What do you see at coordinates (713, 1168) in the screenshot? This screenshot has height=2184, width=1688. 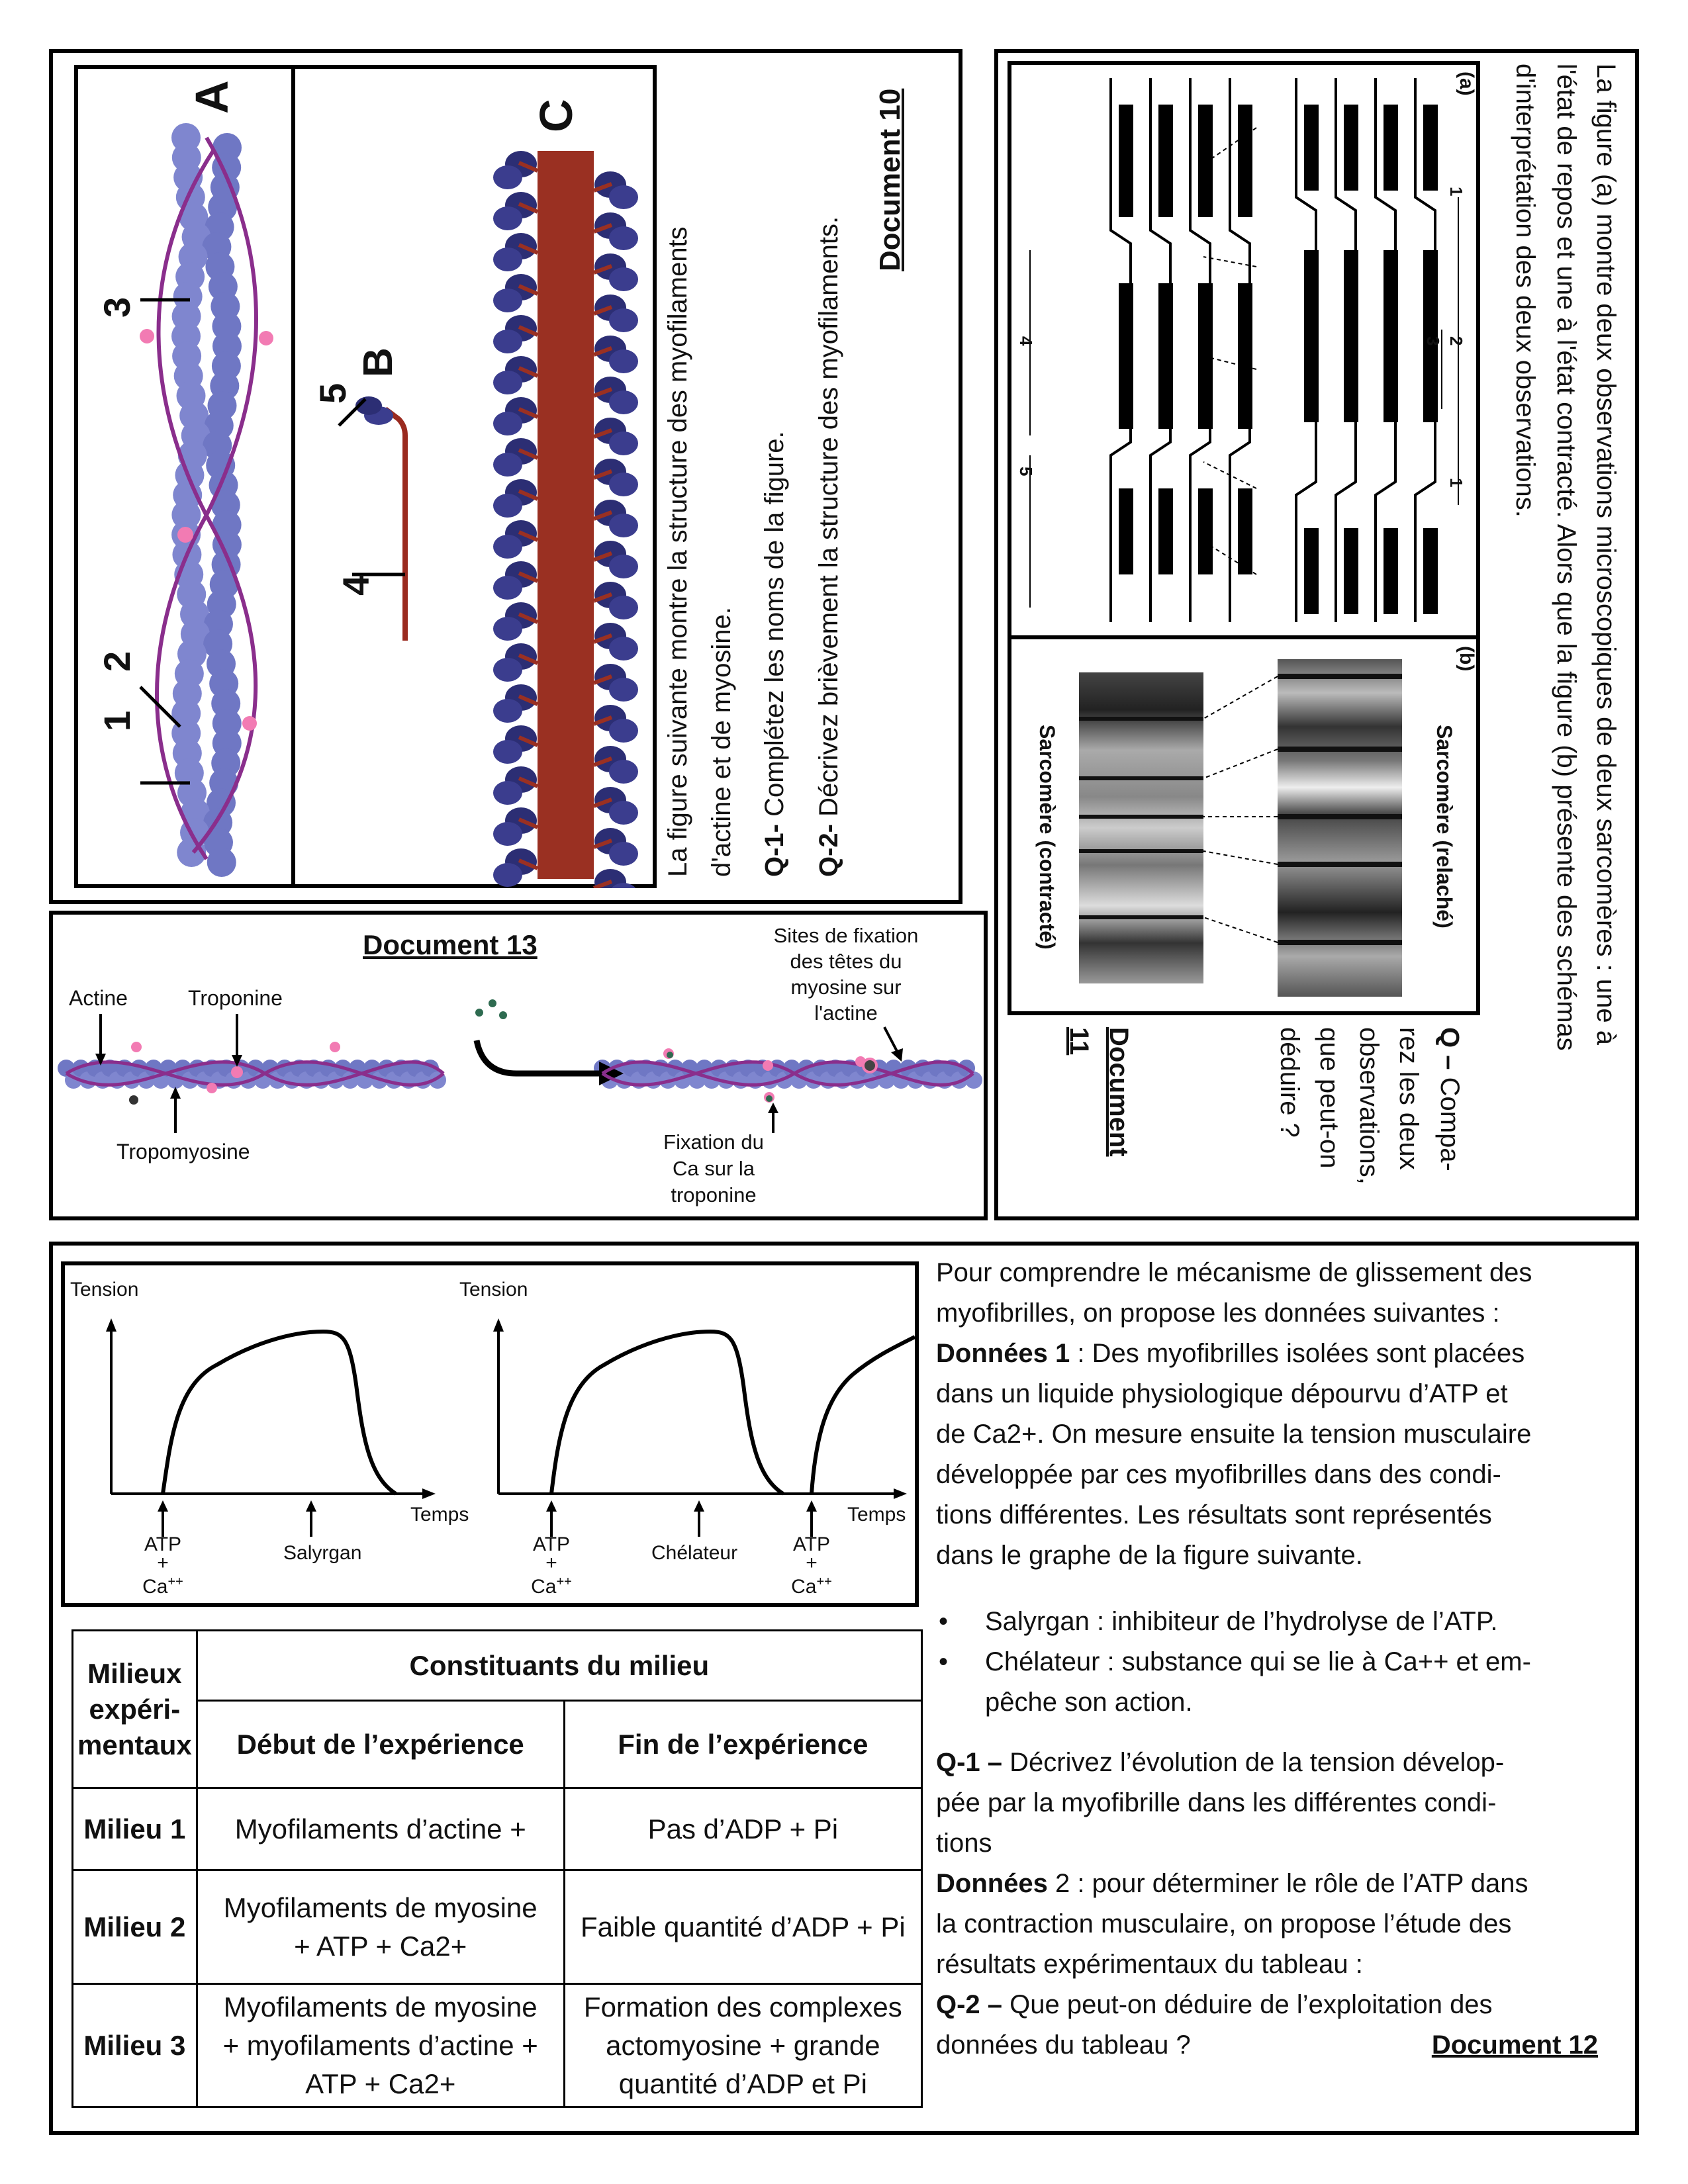 I see `doc13-fix-line2: Ca sur la` at bounding box center [713, 1168].